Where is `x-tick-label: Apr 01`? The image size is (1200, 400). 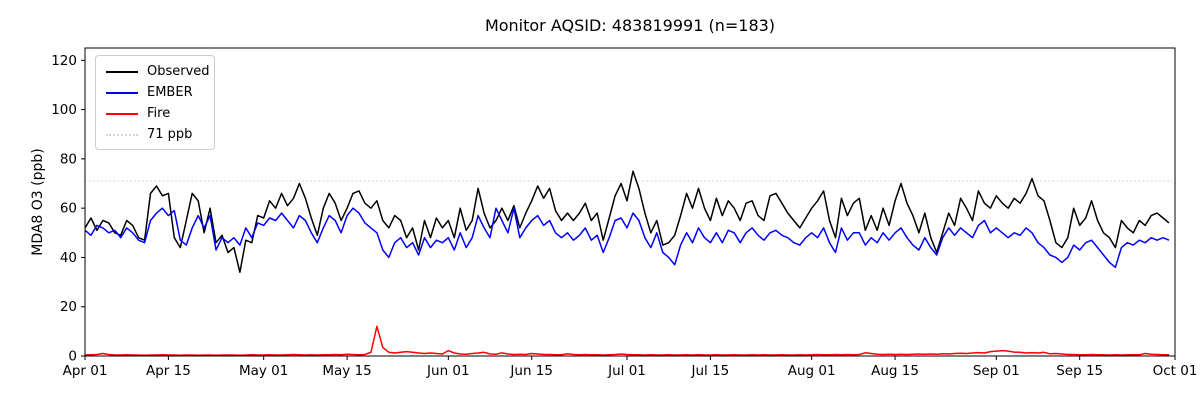
x-tick-label: Apr 01 is located at coordinates (85, 371).